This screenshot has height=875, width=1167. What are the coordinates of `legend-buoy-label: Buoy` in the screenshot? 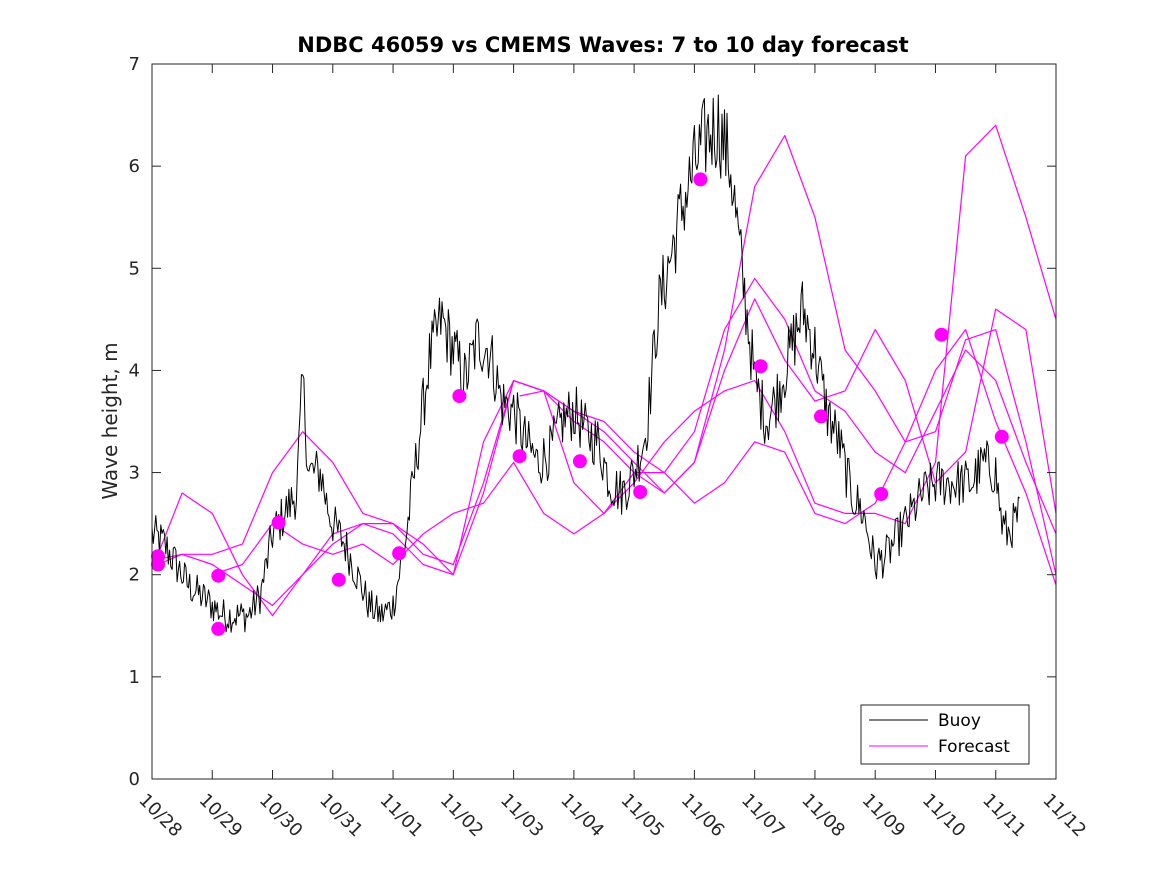 It's located at (959, 721).